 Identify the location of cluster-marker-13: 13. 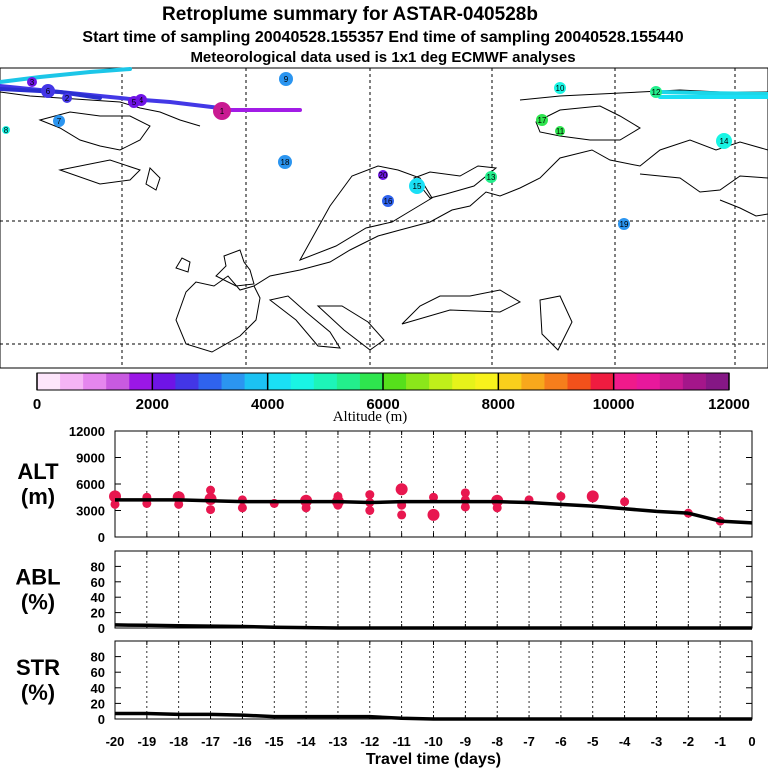
(491, 177).